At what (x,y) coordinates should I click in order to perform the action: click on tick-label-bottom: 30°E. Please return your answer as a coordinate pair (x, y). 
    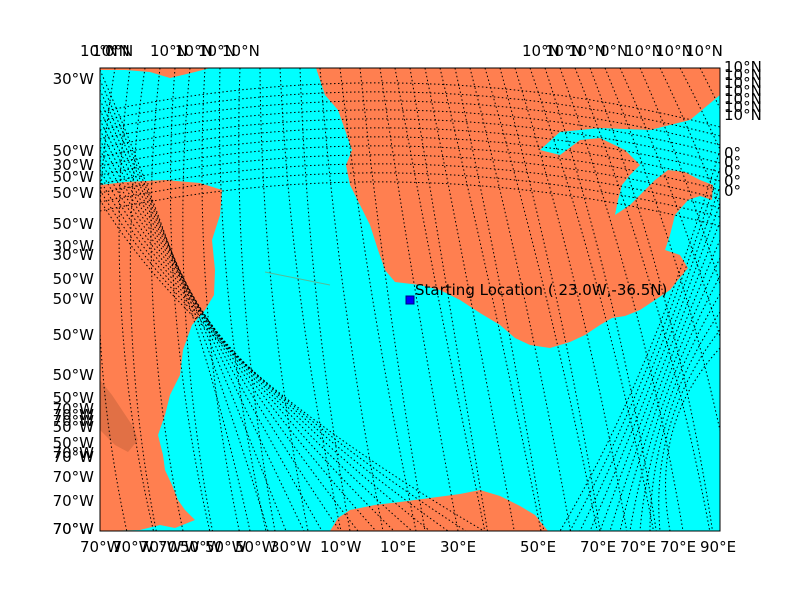
    Looking at the image, I should click on (458, 547).